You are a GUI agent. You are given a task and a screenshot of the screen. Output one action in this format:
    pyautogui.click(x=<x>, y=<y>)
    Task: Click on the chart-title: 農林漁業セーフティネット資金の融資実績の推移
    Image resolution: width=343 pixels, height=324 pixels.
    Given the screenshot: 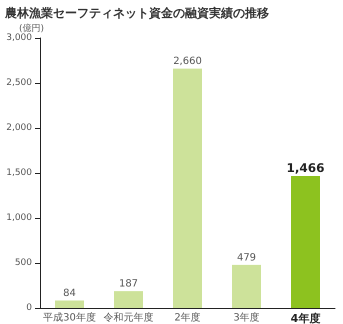 What is the action you would take?
    pyautogui.click(x=136, y=13)
    